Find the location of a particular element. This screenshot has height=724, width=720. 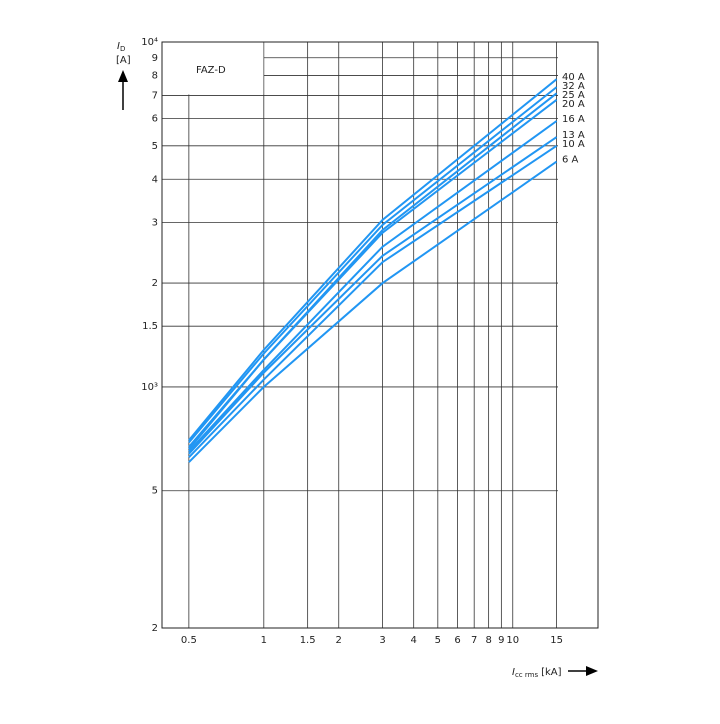

y-tick-label: 6 is located at coordinates (155, 119).